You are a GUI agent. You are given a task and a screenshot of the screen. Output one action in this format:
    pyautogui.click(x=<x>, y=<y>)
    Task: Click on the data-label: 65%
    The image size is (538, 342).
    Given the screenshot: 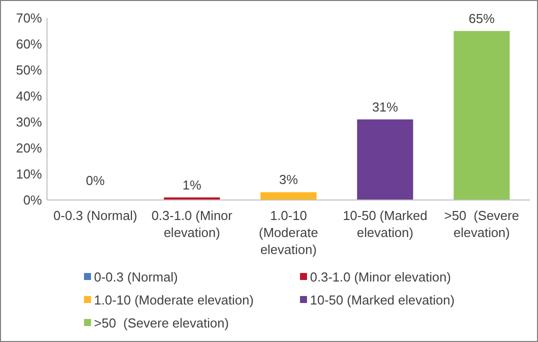 What is the action you would take?
    pyautogui.click(x=482, y=18)
    